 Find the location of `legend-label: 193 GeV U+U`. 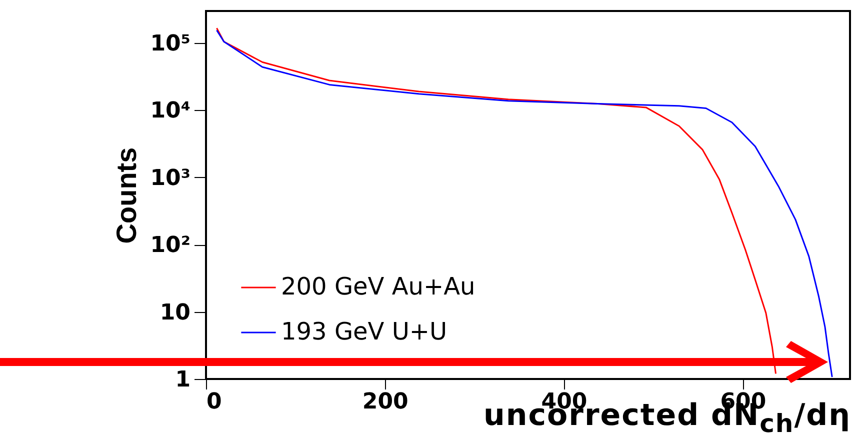

legend-label: 193 GeV U+U is located at coordinates (364, 332).